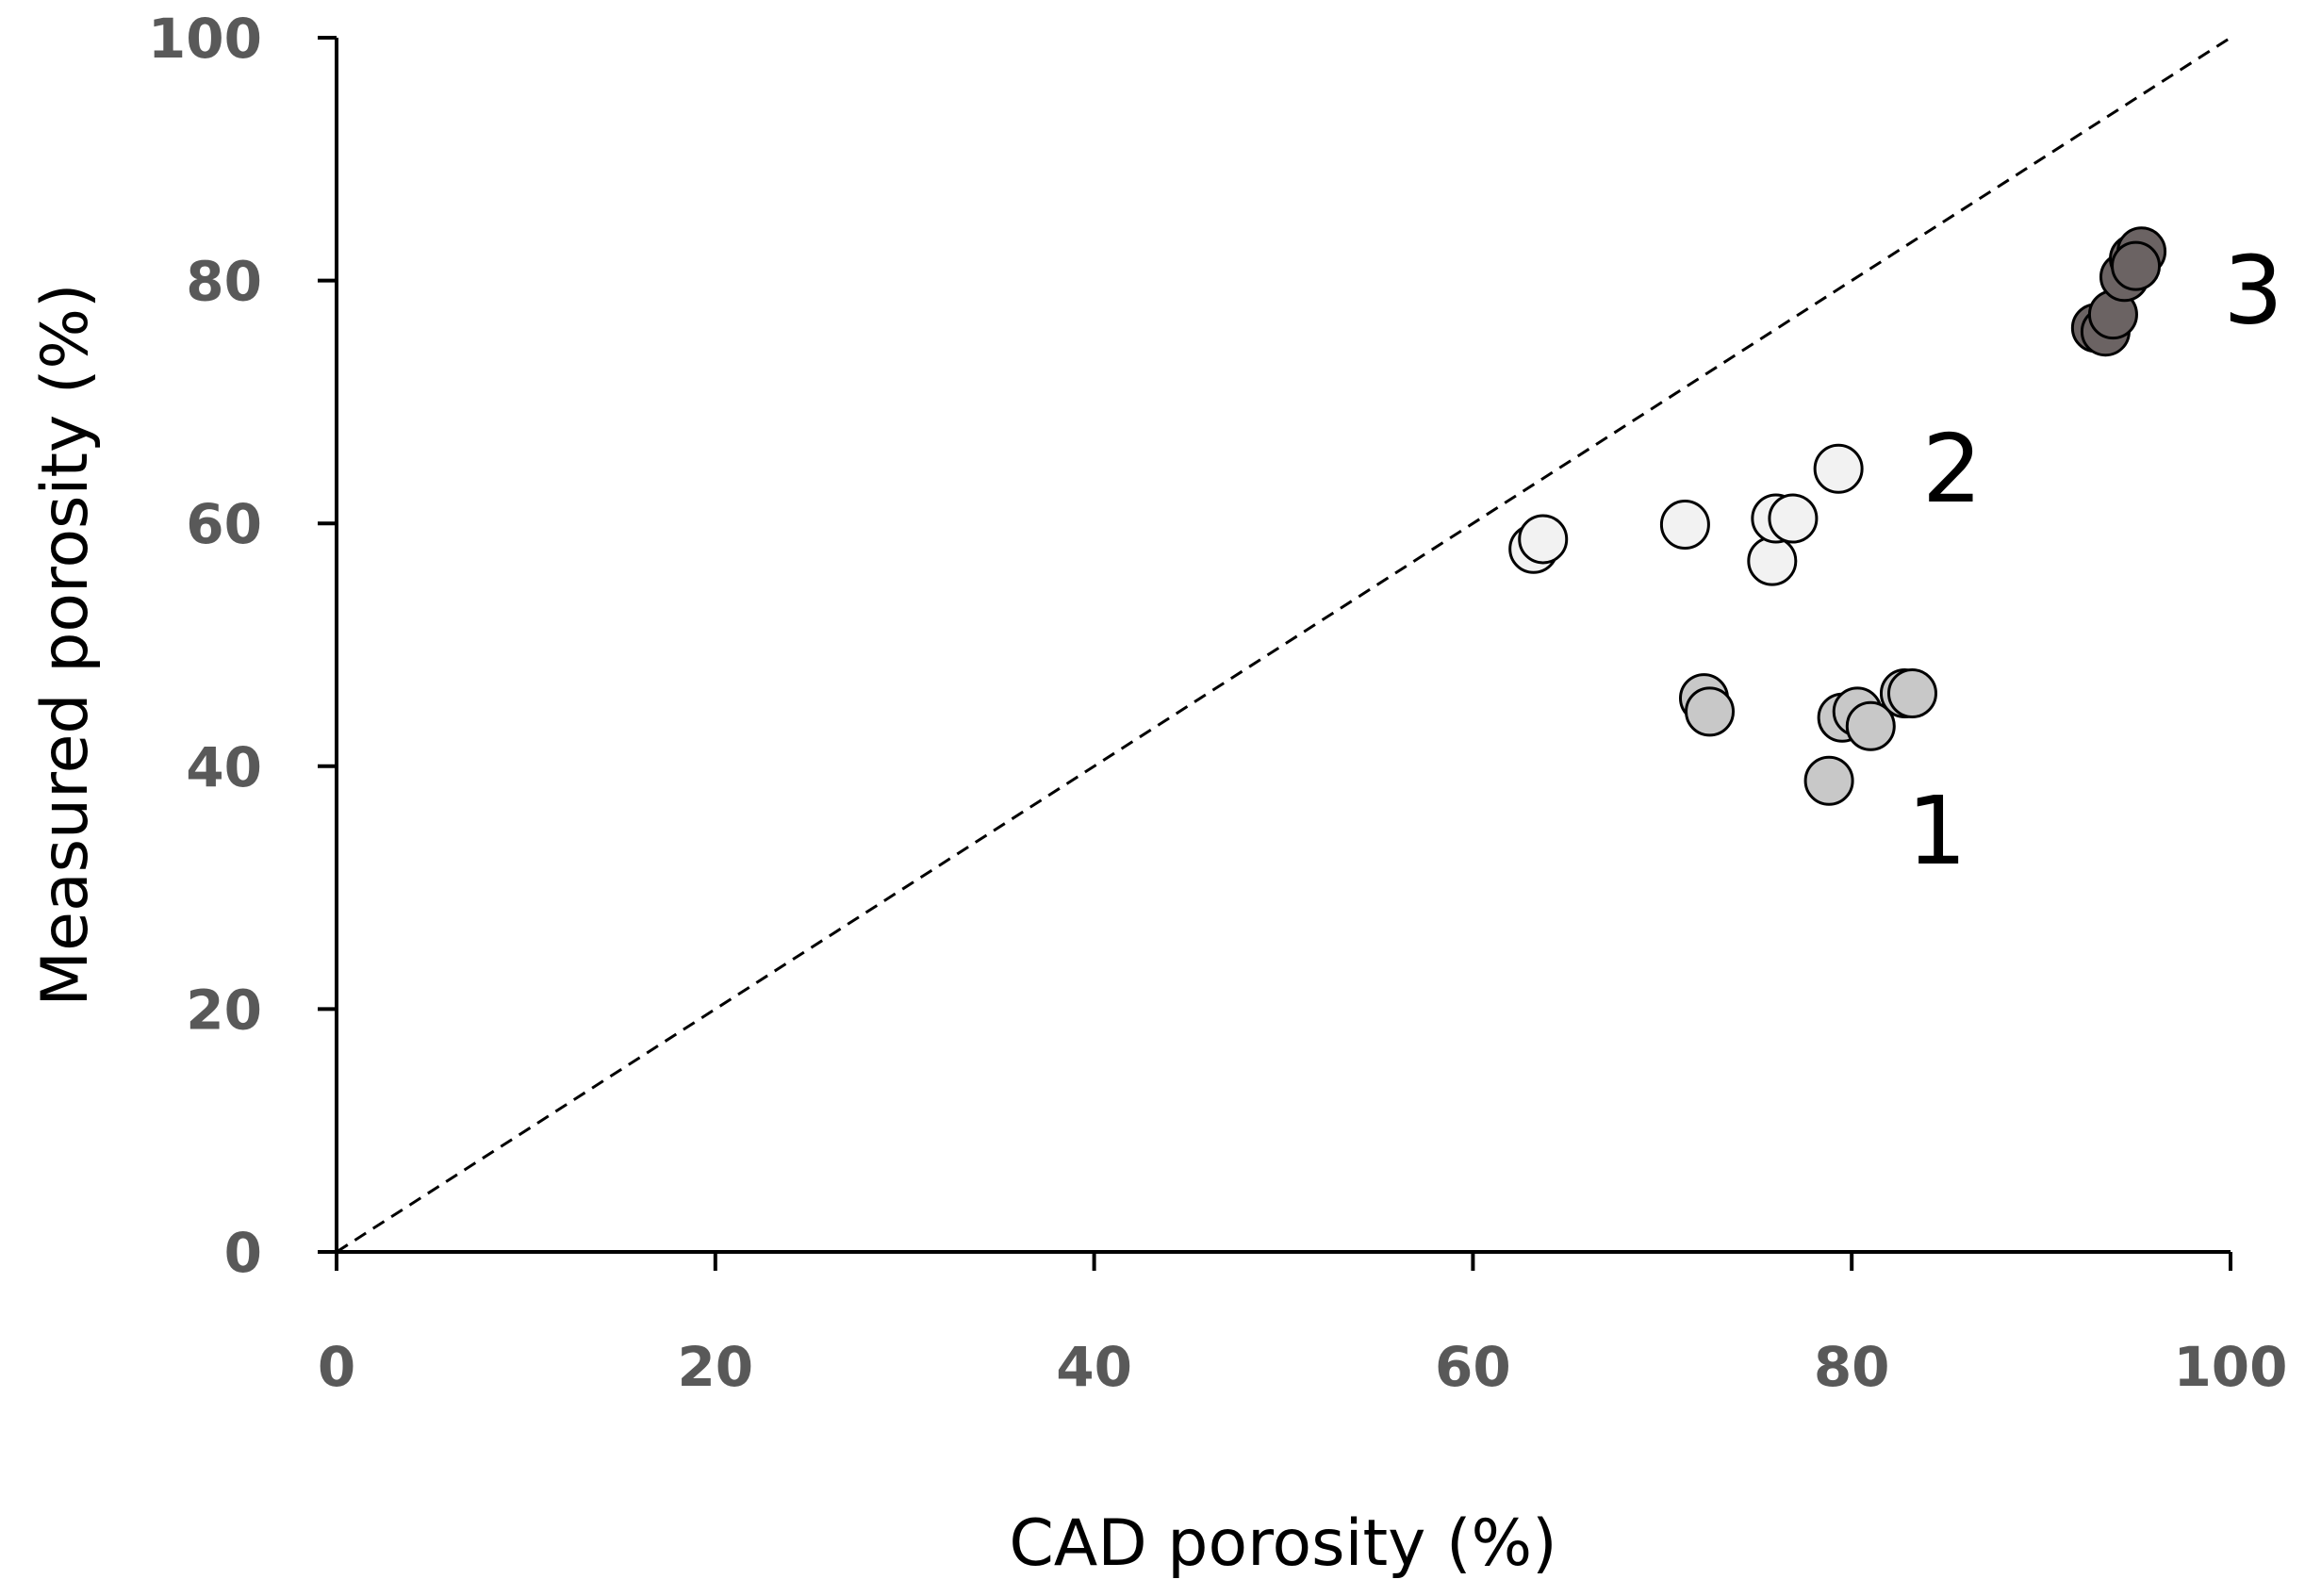 This screenshot has height=1596, width=2305. Describe the element at coordinates (1094, 1367) in the screenshot. I see `x-tick-label: 40` at that location.